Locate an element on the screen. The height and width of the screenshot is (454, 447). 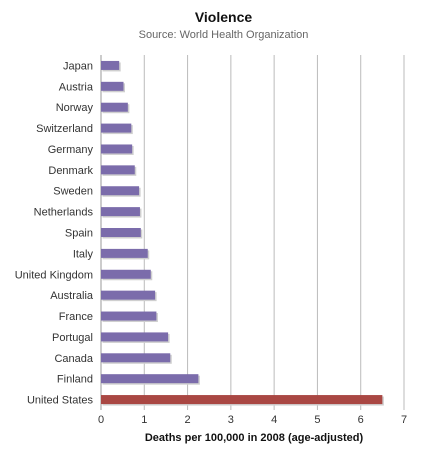
x-tick-label: 1 is located at coordinates (144, 420).